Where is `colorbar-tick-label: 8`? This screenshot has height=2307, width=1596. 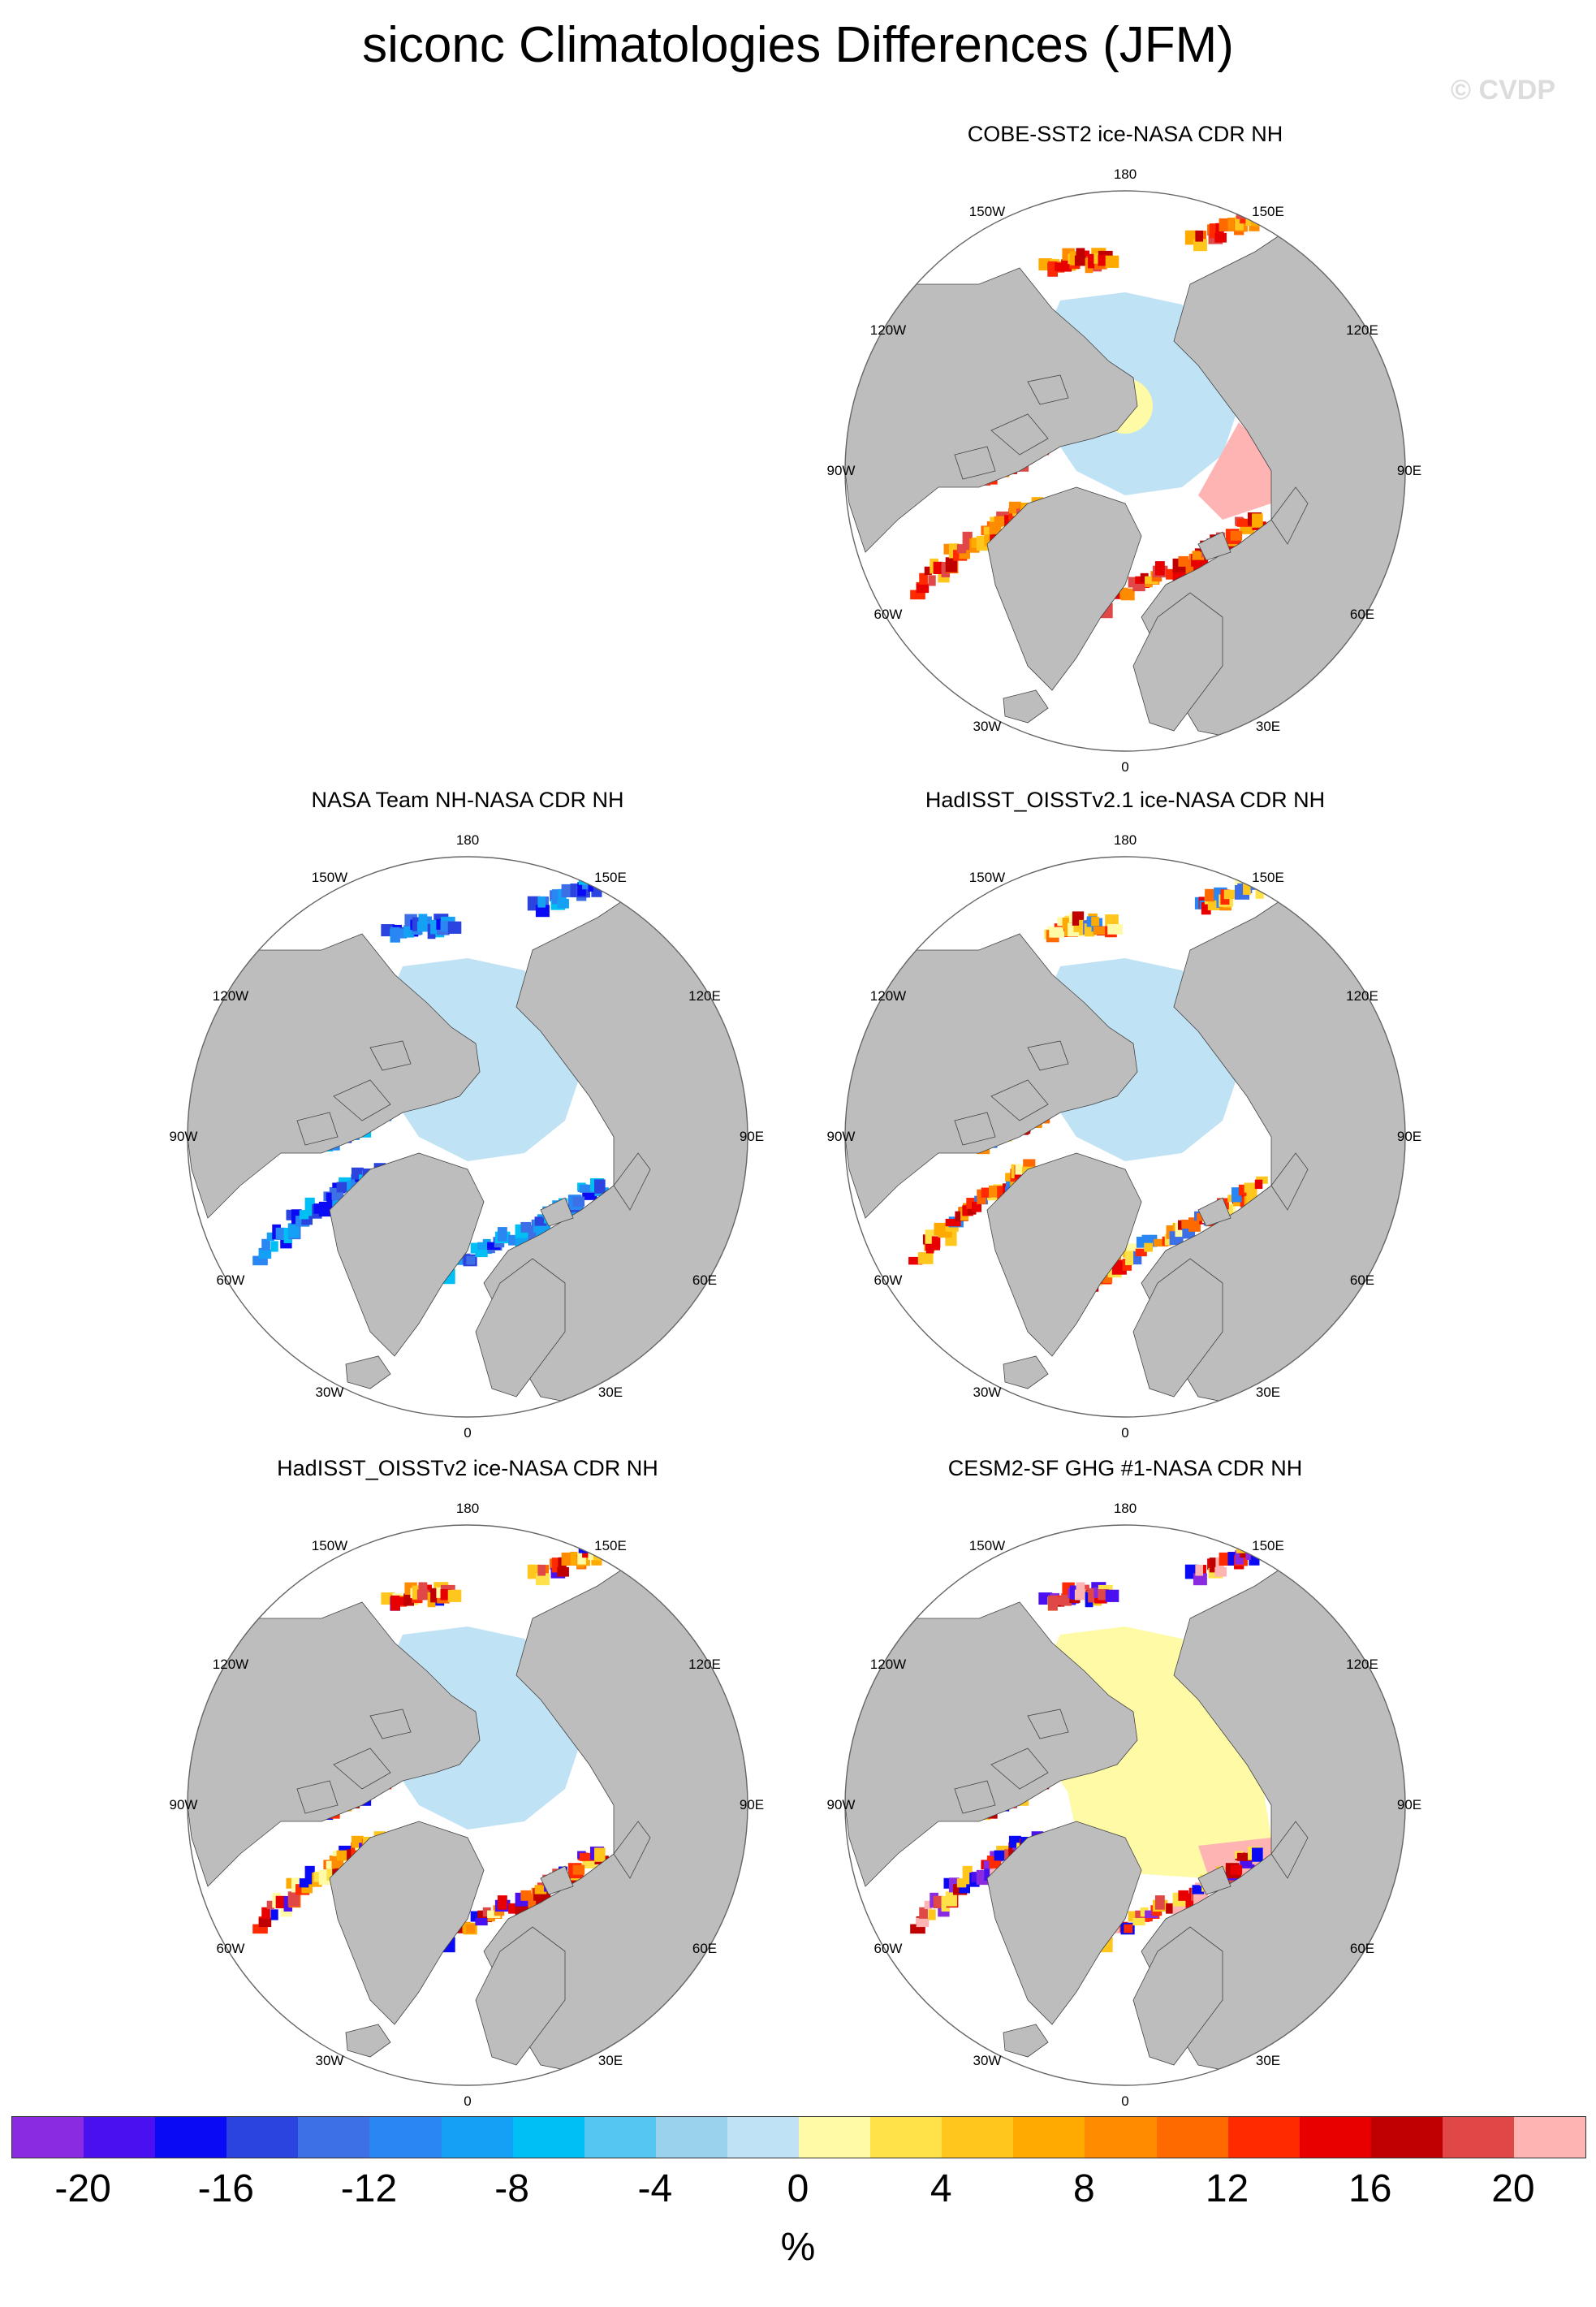 colorbar-tick-label: 8 is located at coordinates (1084, 2188).